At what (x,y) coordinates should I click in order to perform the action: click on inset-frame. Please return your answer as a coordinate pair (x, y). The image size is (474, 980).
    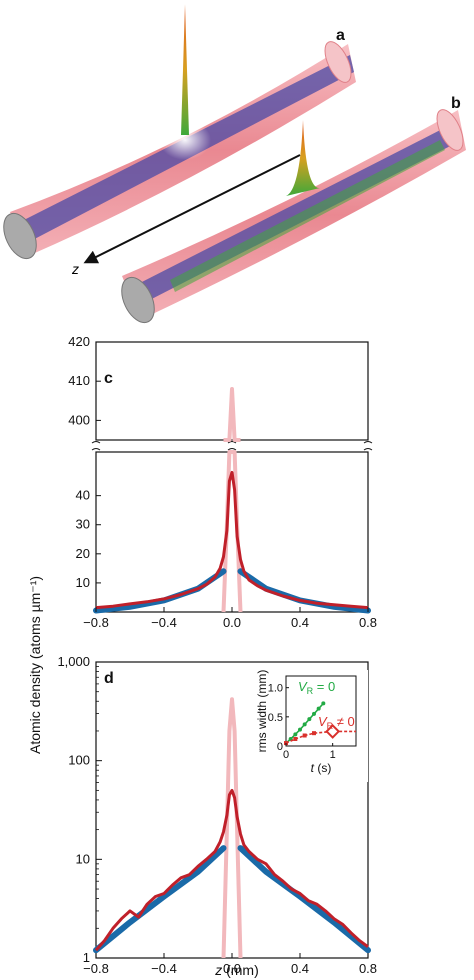
    Looking at the image, I should click on (321, 711).